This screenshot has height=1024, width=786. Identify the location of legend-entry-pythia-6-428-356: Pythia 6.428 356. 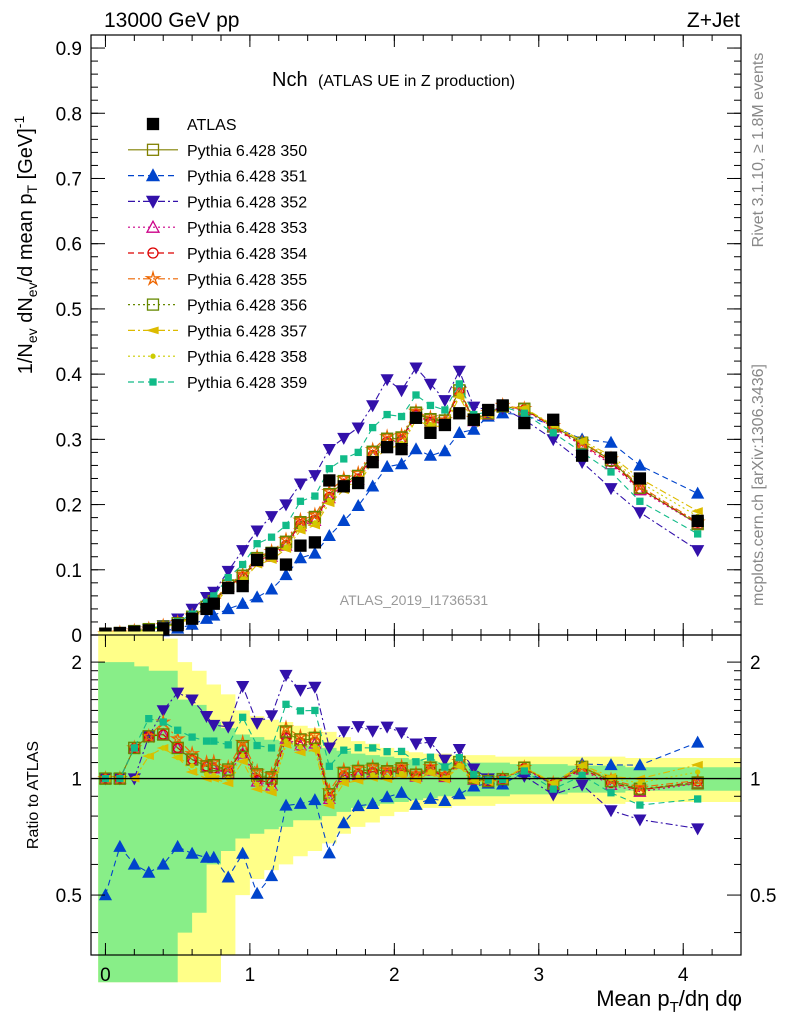
(217, 306).